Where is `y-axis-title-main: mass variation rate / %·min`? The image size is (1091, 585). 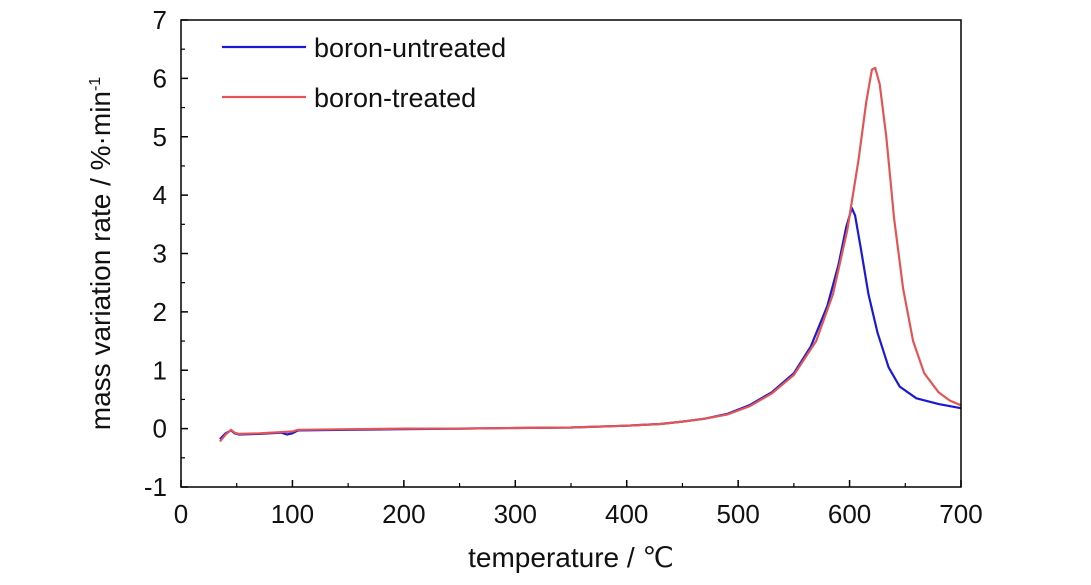
y-axis-title-main: mass variation rate / %·min is located at coordinates (100, 260).